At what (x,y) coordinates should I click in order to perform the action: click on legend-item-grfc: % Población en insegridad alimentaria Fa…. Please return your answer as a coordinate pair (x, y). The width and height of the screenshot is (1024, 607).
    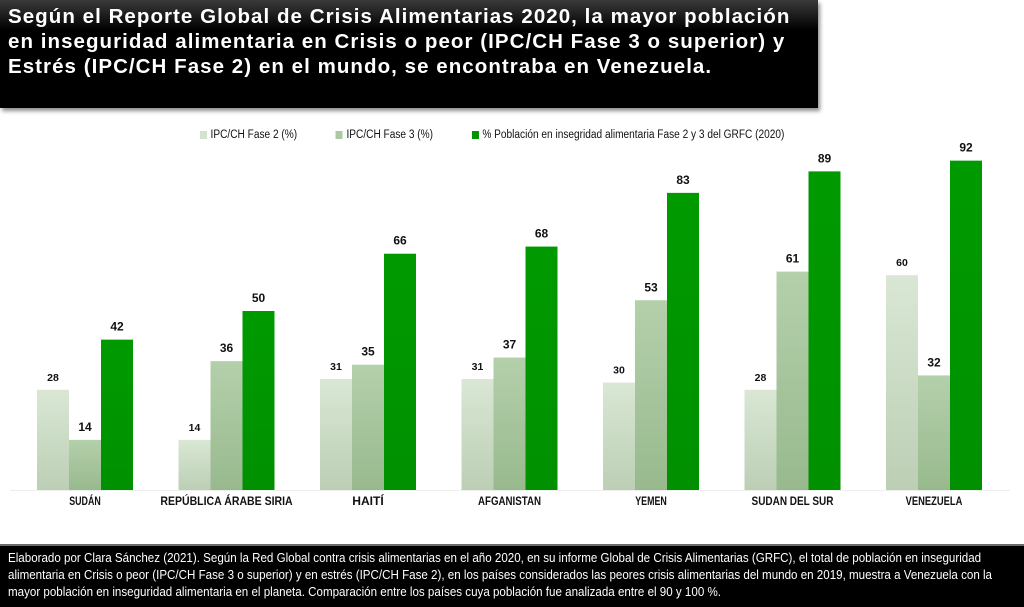
    Looking at the image, I should click on (628, 135).